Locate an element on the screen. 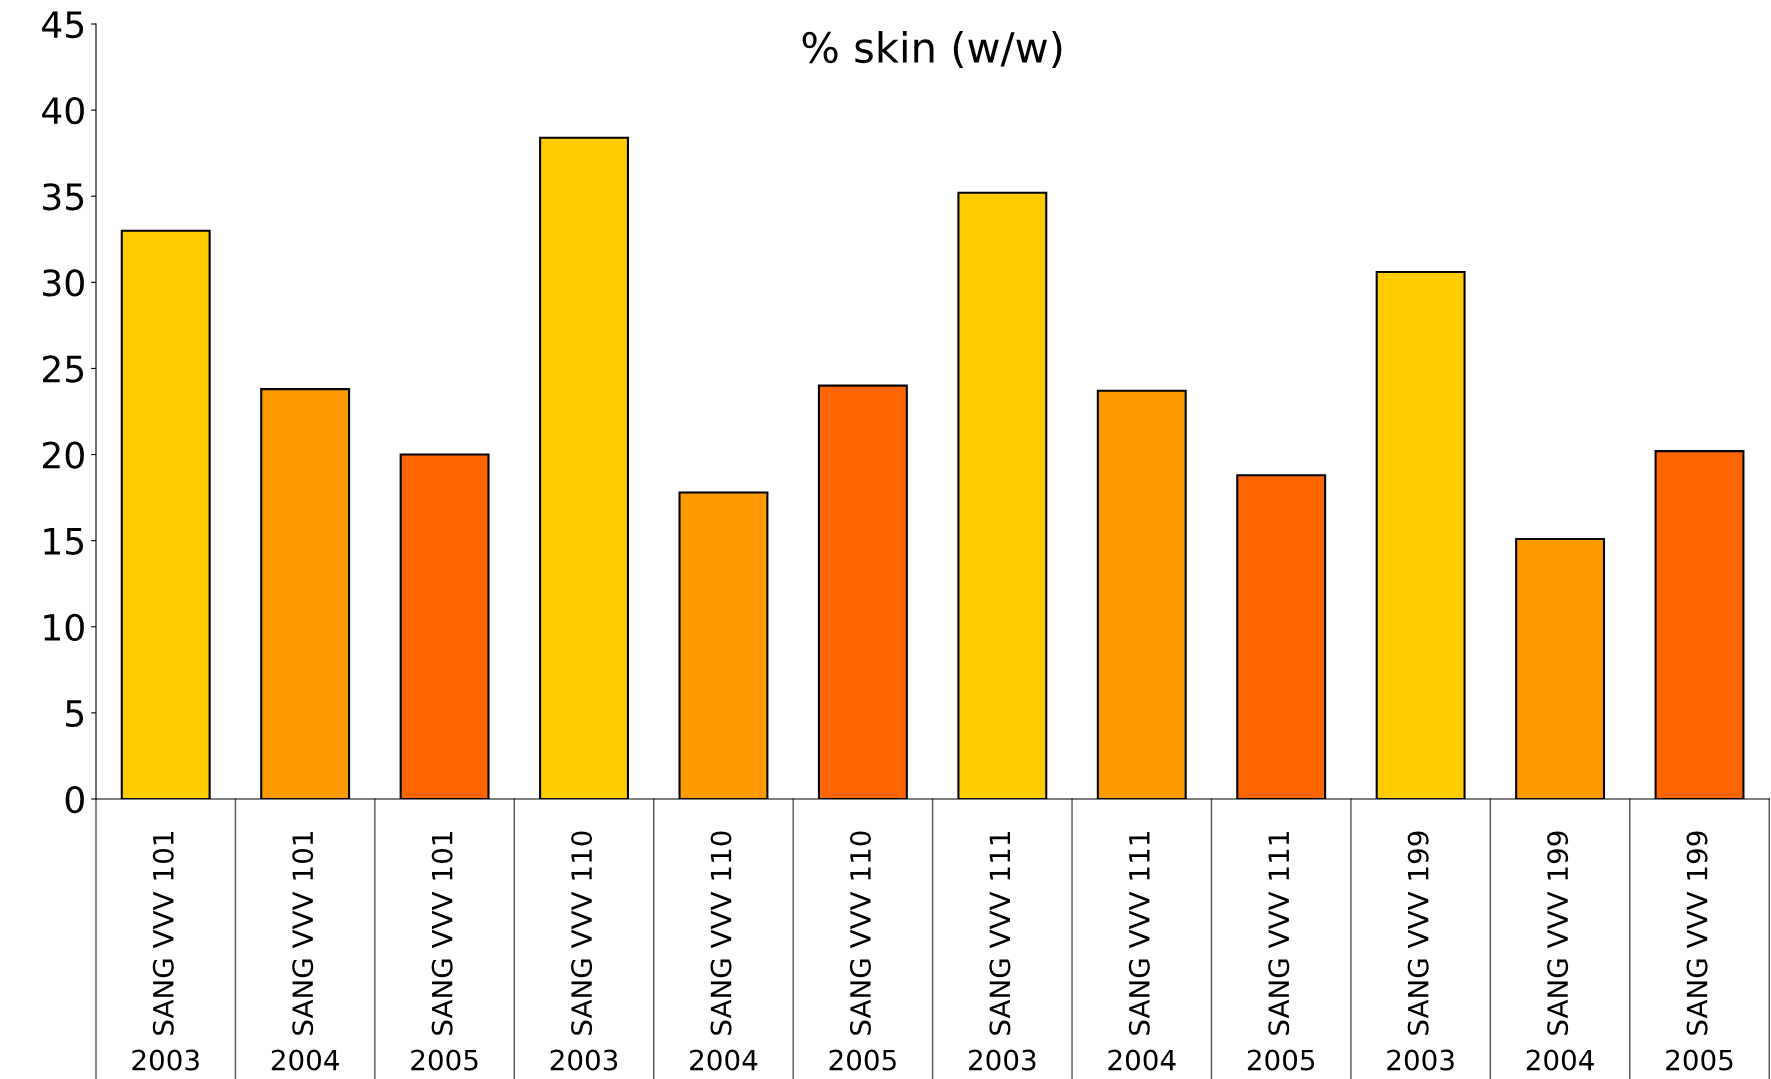  category-label: SANG VVV 101 2005 is located at coordinates (444, 951).